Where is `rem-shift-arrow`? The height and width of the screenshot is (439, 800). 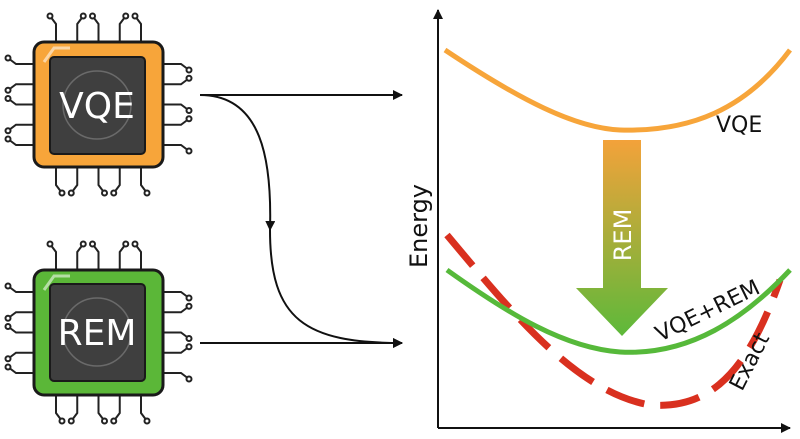 rem-shift-arrow is located at coordinates (622, 238).